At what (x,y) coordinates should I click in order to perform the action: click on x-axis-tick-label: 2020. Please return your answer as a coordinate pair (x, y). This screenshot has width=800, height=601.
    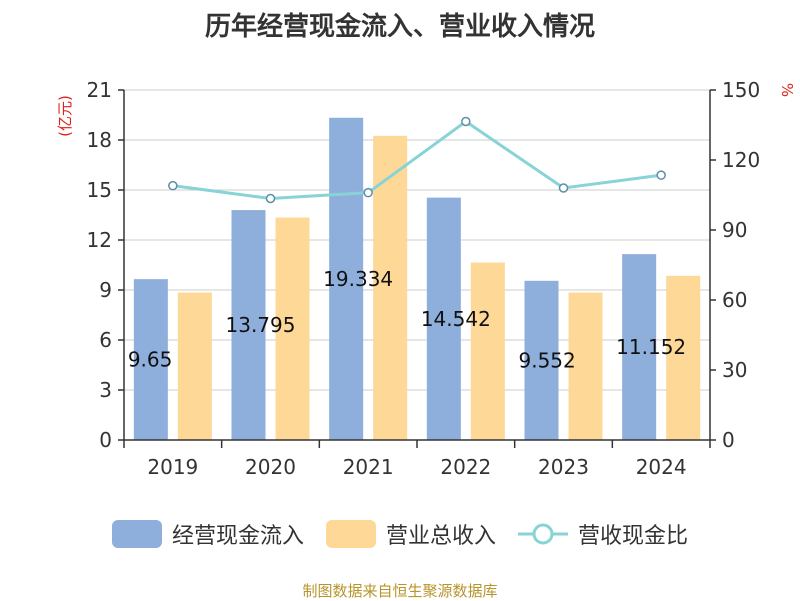
    Looking at the image, I should click on (270, 467).